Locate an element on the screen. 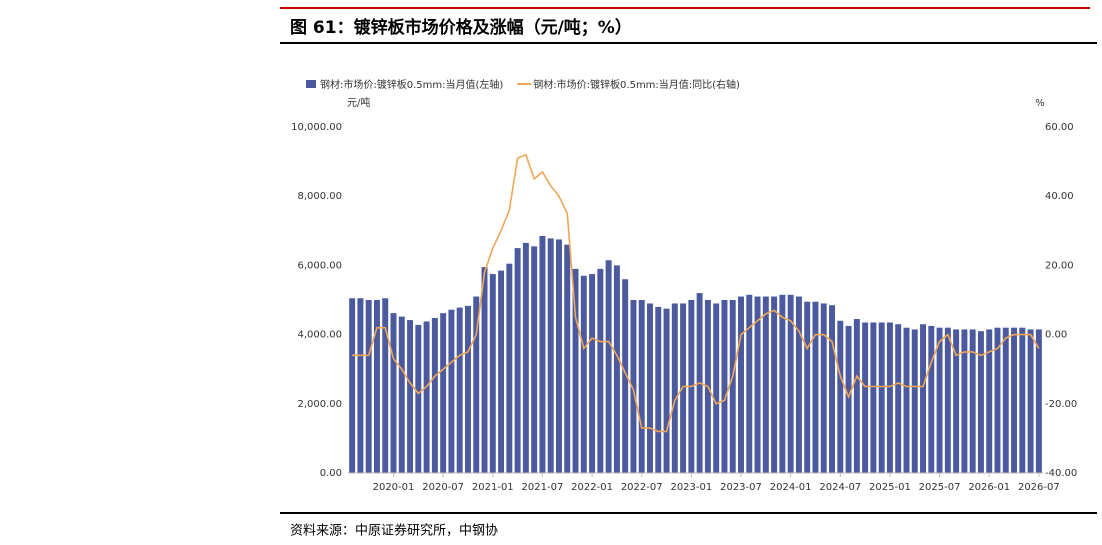 This screenshot has height=545, width=1102. y2-tick-label: 40.00 is located at coordinates (1059, 196).